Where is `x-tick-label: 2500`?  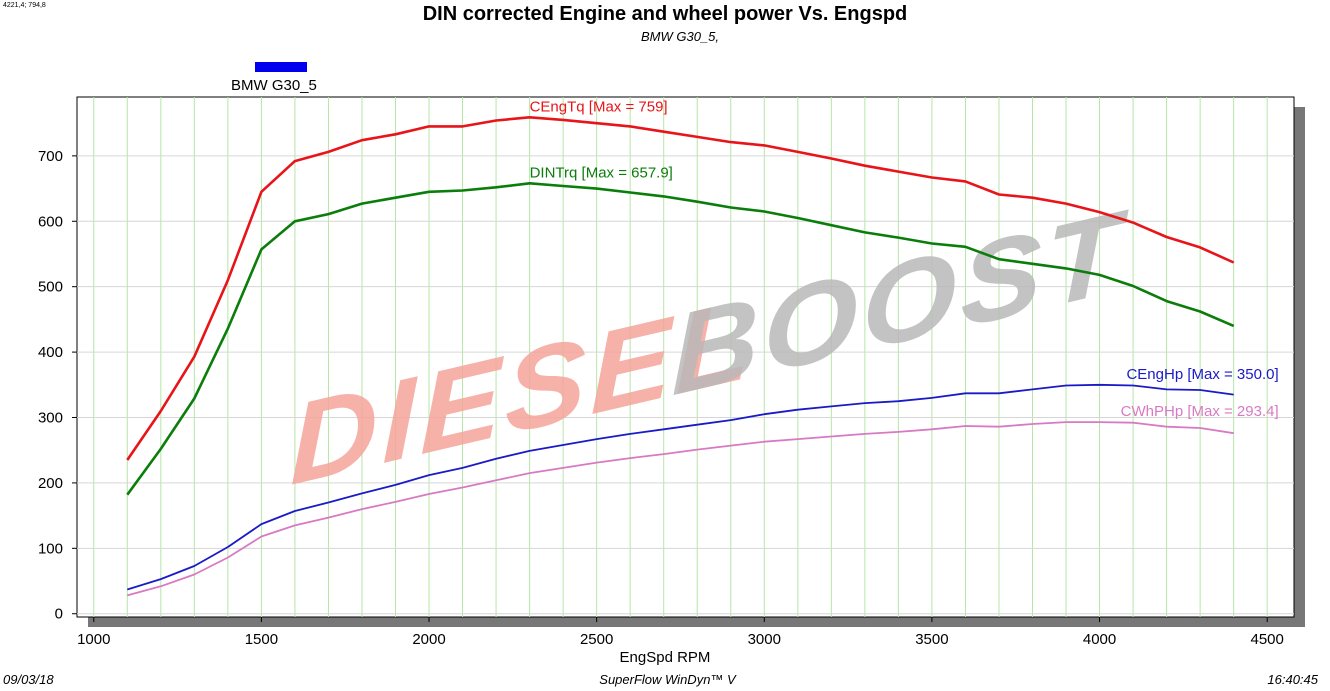
x-tick-label: 2500 is located at coordinates (596, 639).